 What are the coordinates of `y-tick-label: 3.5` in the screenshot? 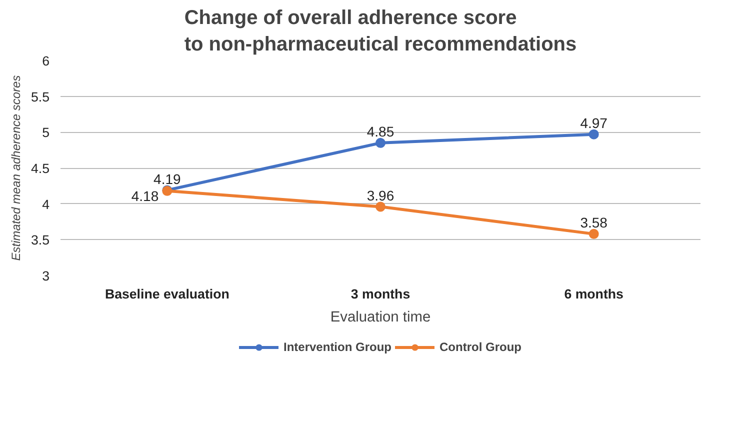 It's located at (40, 240).